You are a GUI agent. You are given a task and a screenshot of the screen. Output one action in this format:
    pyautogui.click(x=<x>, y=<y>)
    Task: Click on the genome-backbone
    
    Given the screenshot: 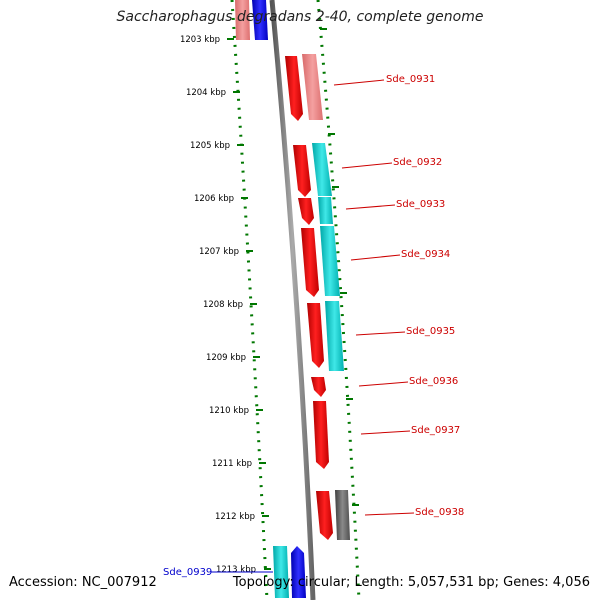 What is the action you would take?
    pyautogui.click(x=292, y=300)
    